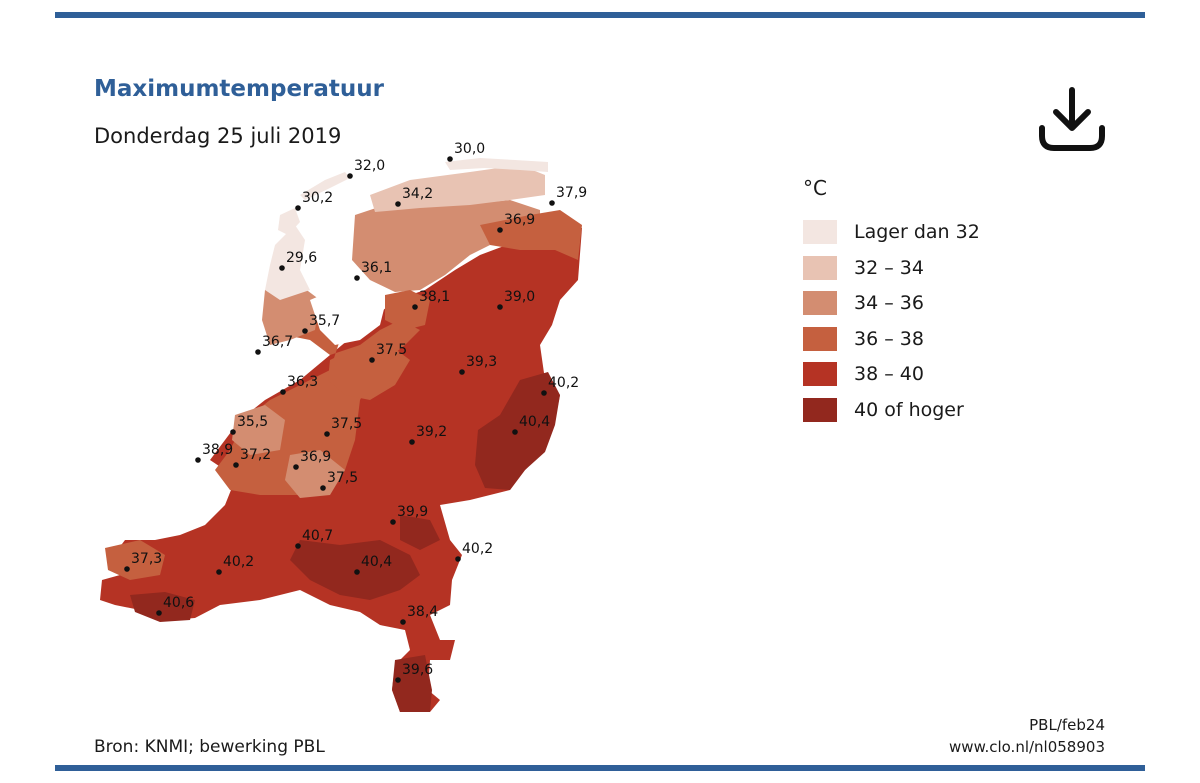  I want to click on legend-item: Lager dan 32, so click(891, 232).